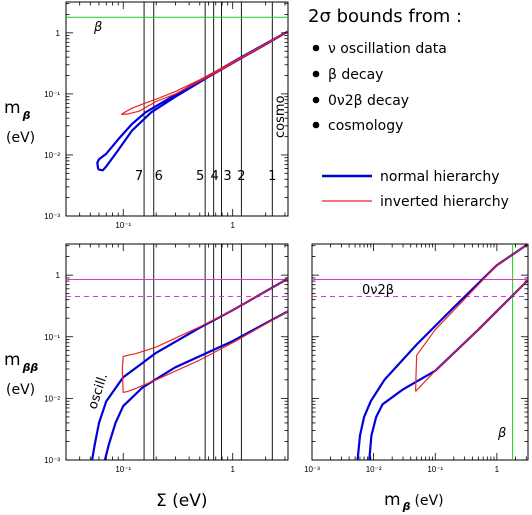 This screenshot has height=515, width=532. Describe the element at coordinates (227, 176) in the screenshot. I see `cosmology-bound-number: 3` at that location.